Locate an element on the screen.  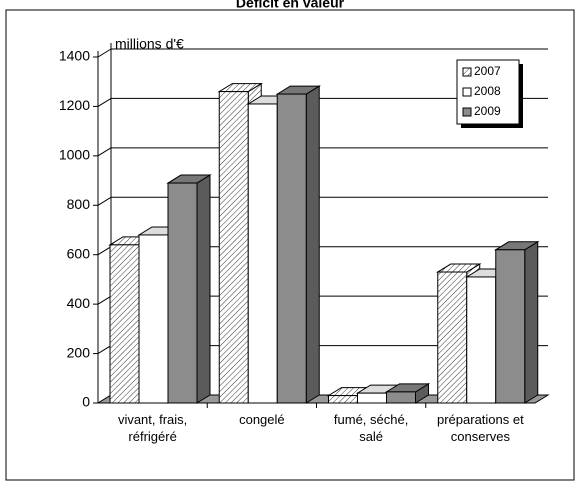
legend-label: 2008 is located at coordinates (487, 91).